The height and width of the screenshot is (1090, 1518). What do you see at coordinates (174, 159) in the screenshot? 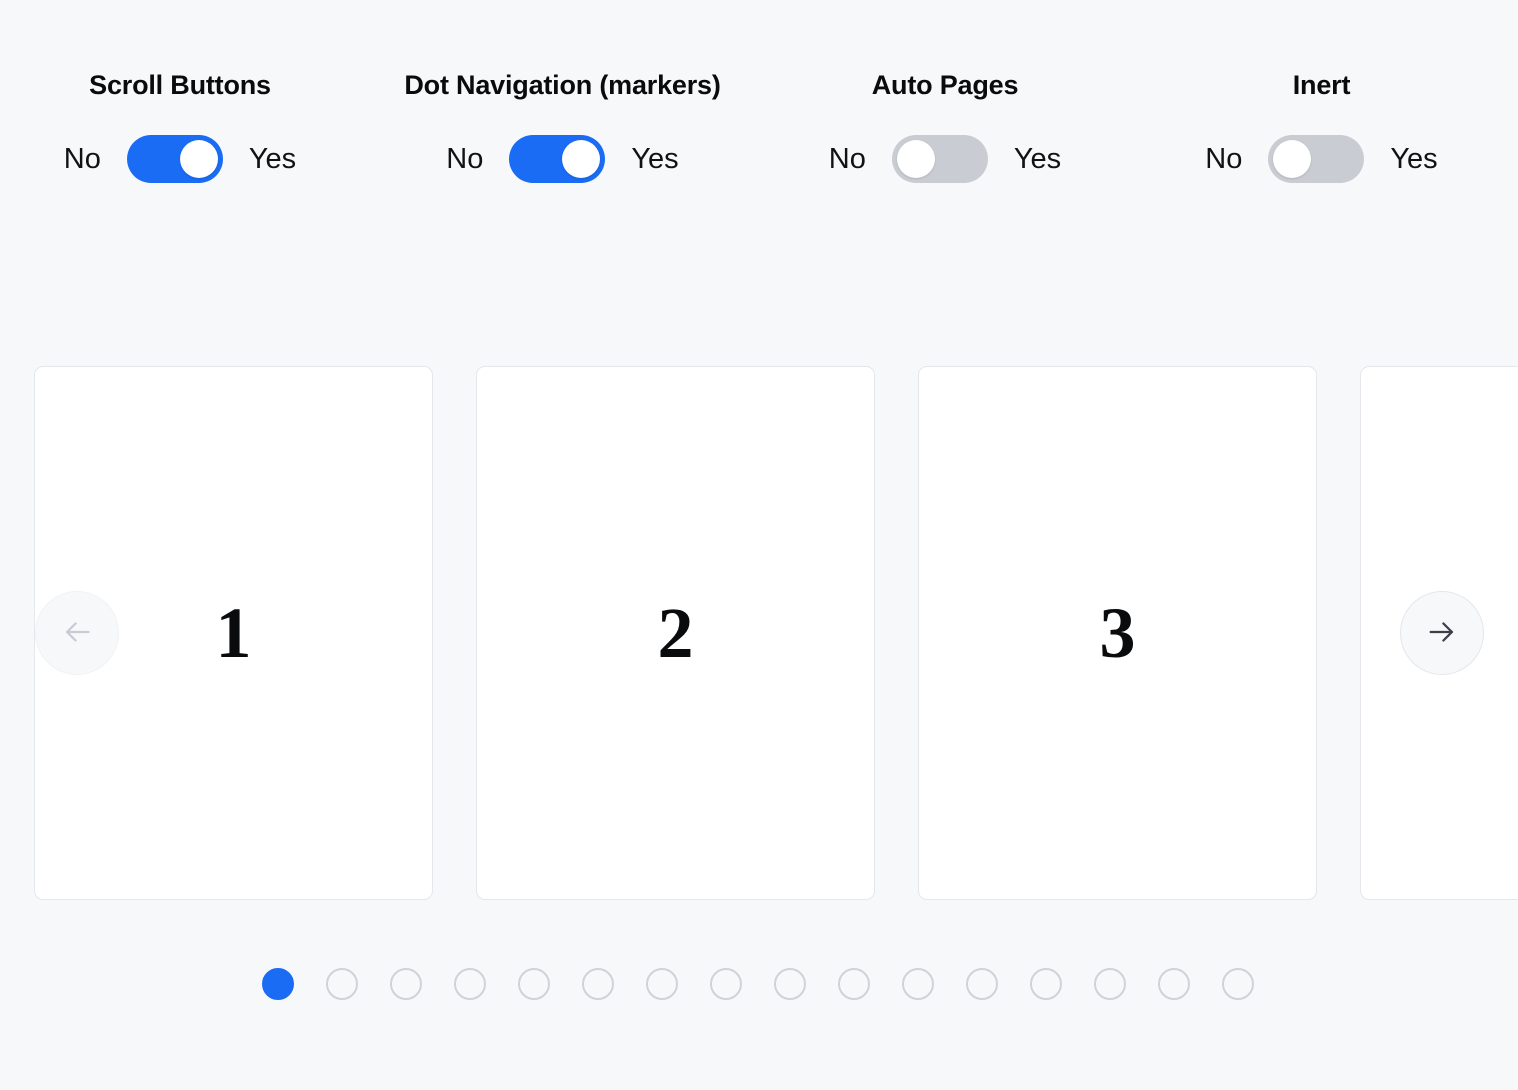
I see `toggle-scroll-buttons` at bounding box center [174, 159].